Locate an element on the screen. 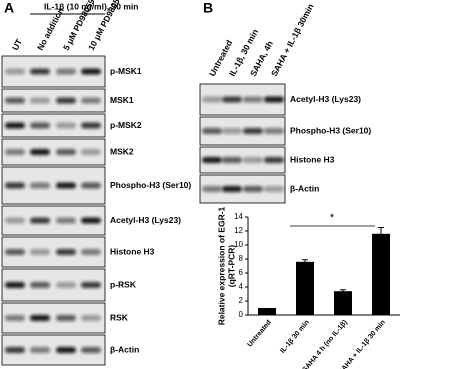 Image resolution: width=474 pixels, height=369 pixels. y-axis-label: (qRT-PCR) is located at coordinates (231, 266).